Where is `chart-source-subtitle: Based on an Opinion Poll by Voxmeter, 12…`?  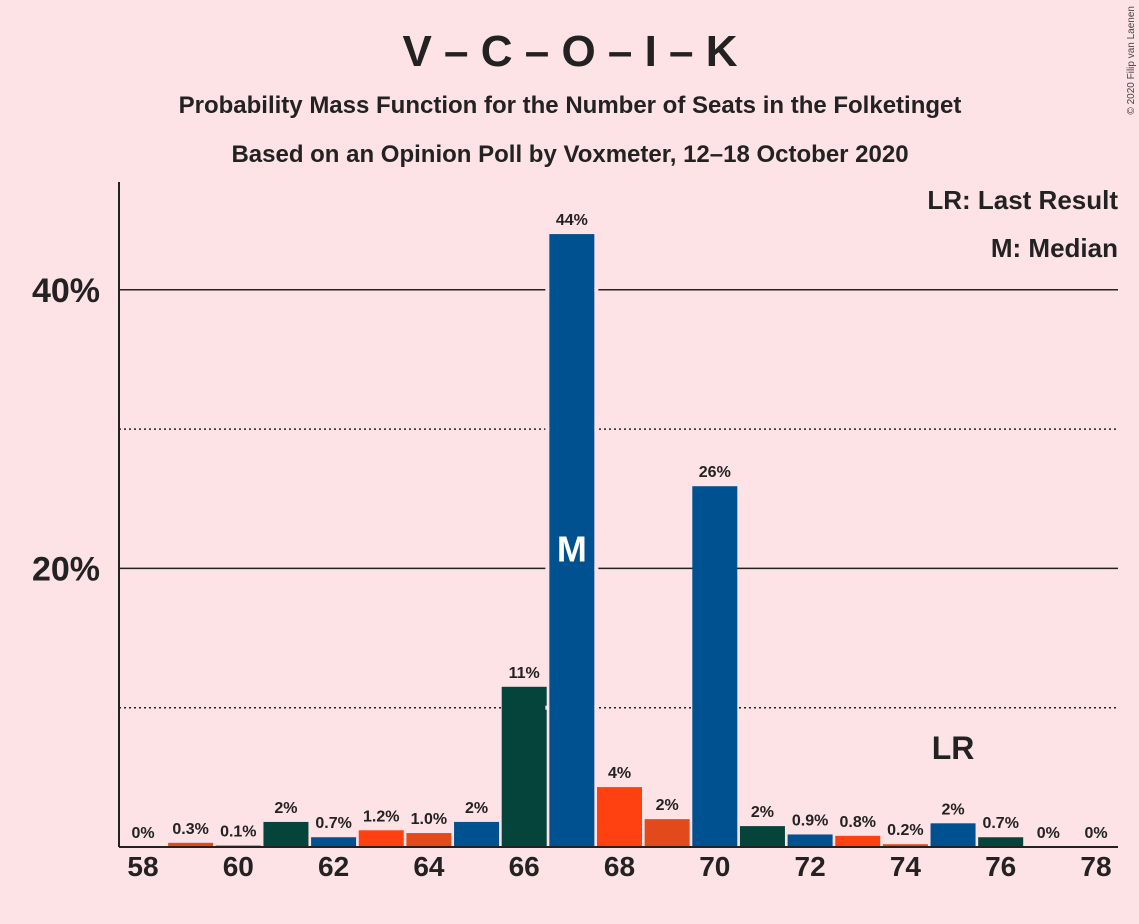
chart-source-subtitle: Based on an Opinion Poll by Voxmeter, 12… is located at coordinates (569, 154).